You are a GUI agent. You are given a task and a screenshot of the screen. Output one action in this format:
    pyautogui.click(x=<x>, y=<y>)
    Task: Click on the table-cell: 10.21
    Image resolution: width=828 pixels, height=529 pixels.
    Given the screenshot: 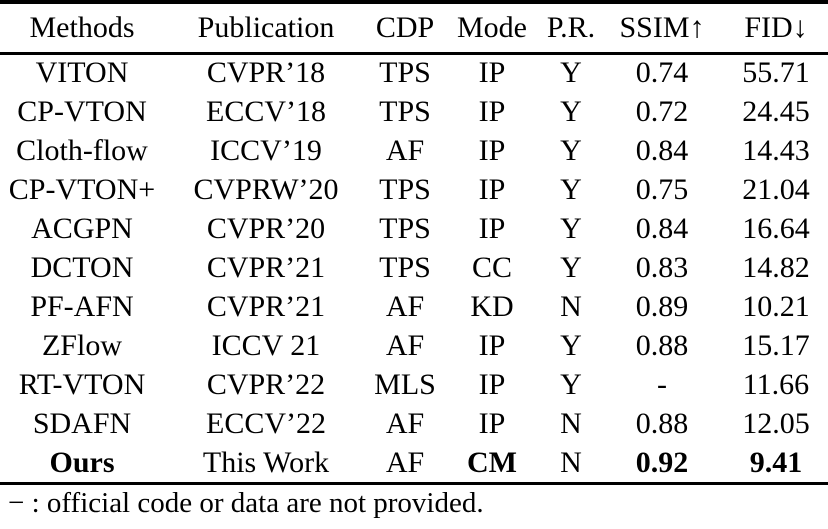 What is the action you would take?
    pyautogui.click(x=776, y=306)
    